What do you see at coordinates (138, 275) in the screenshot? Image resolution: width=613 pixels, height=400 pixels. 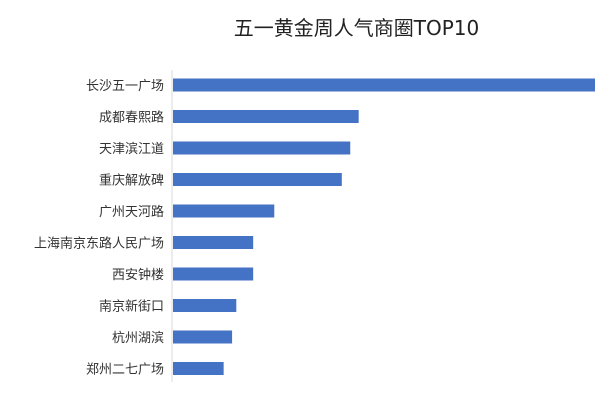 I see `category-label-7: 西安钟楼` at bounding box center [138, 275].